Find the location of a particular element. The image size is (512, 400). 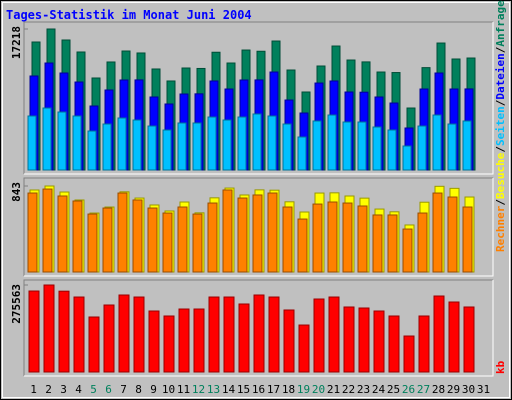

x-tick-label: 20 is located at coordinates (318, 389).